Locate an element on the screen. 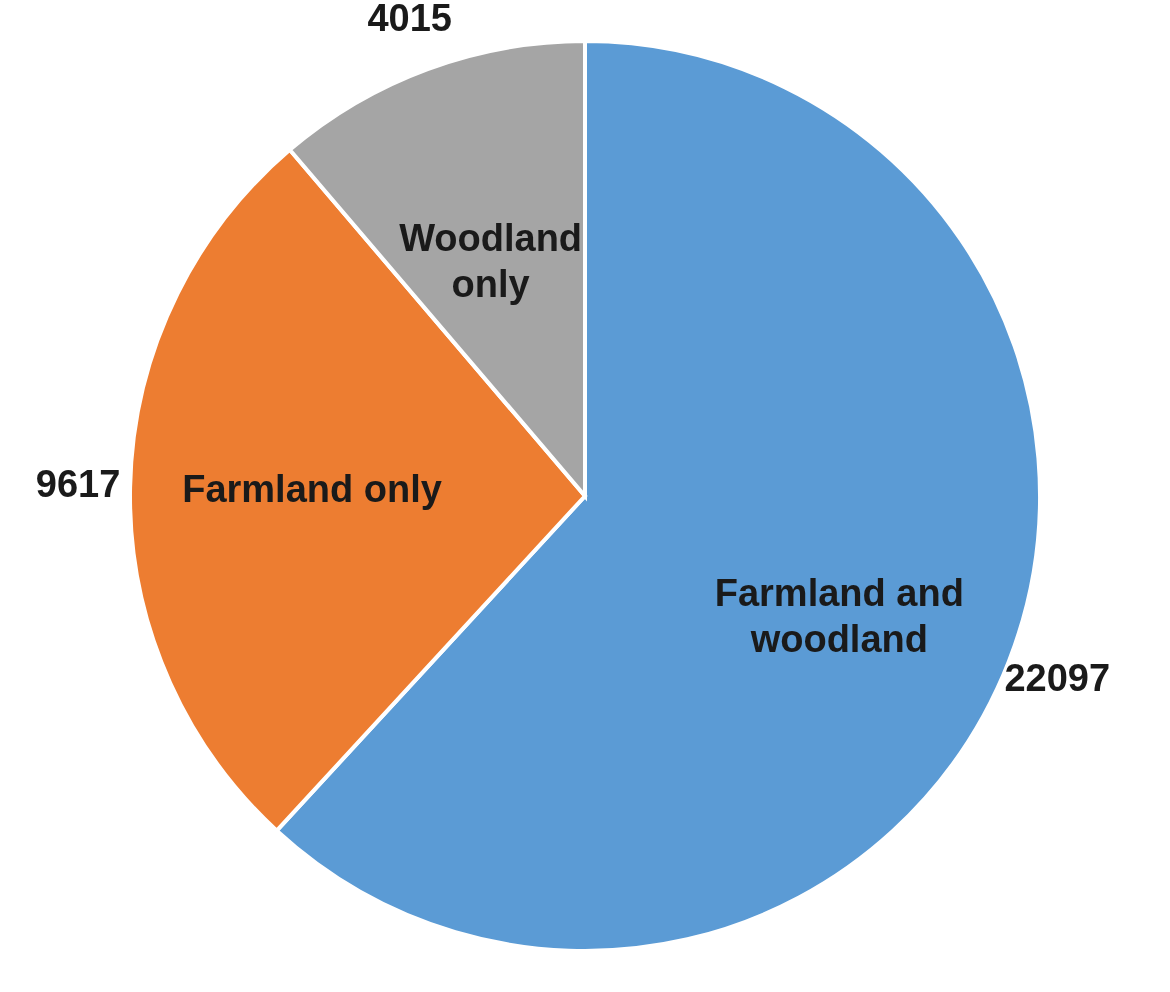 The image size is (1170, 992). slice-label: Farmland and woodland is located at coordinates (839, 616).